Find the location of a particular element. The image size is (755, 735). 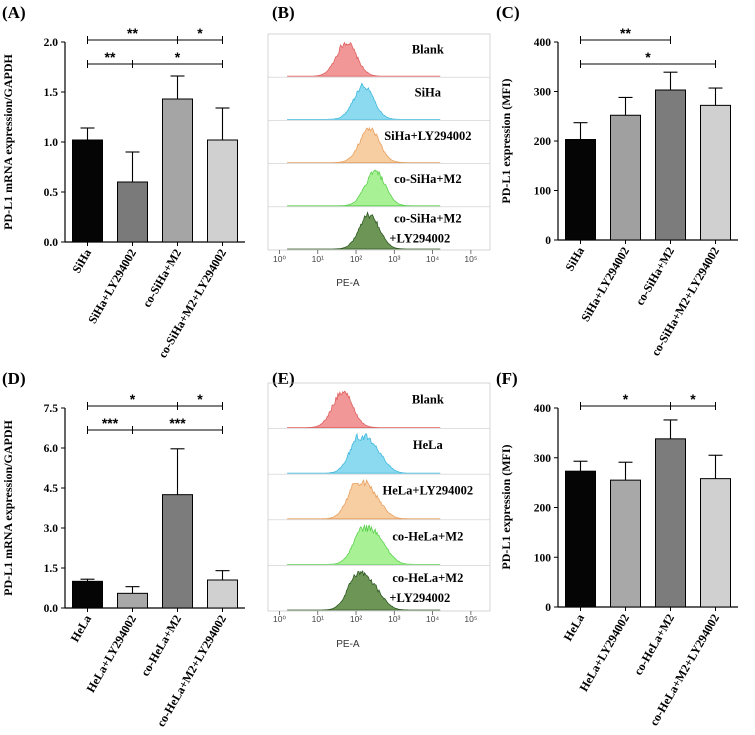

panel-label: (D) is located at coordinates (14, 378).